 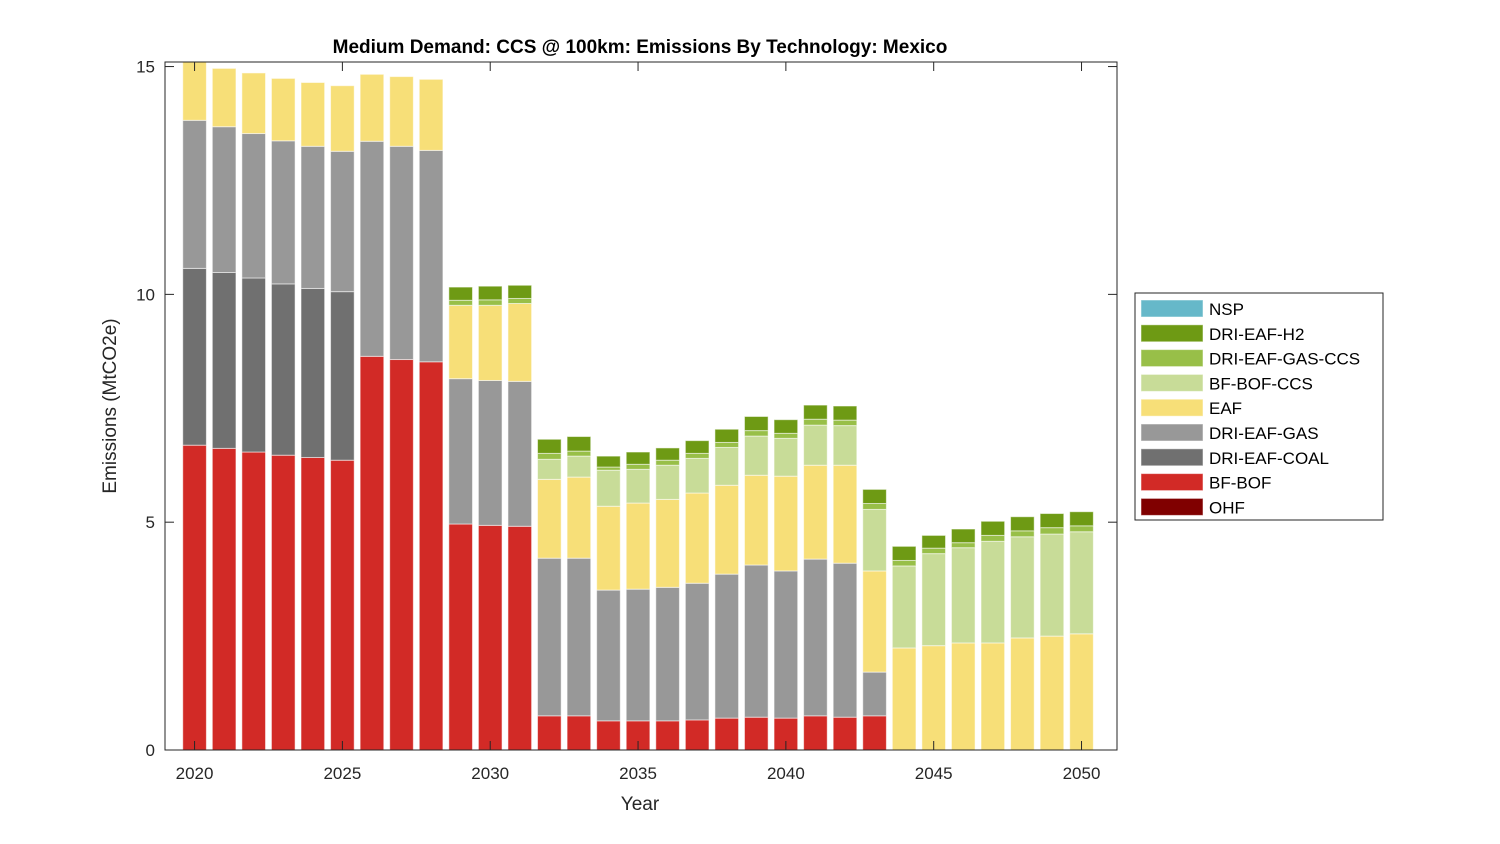 I want to click on bar-segment-bf-bof-2037, so click(x=697, y=735).